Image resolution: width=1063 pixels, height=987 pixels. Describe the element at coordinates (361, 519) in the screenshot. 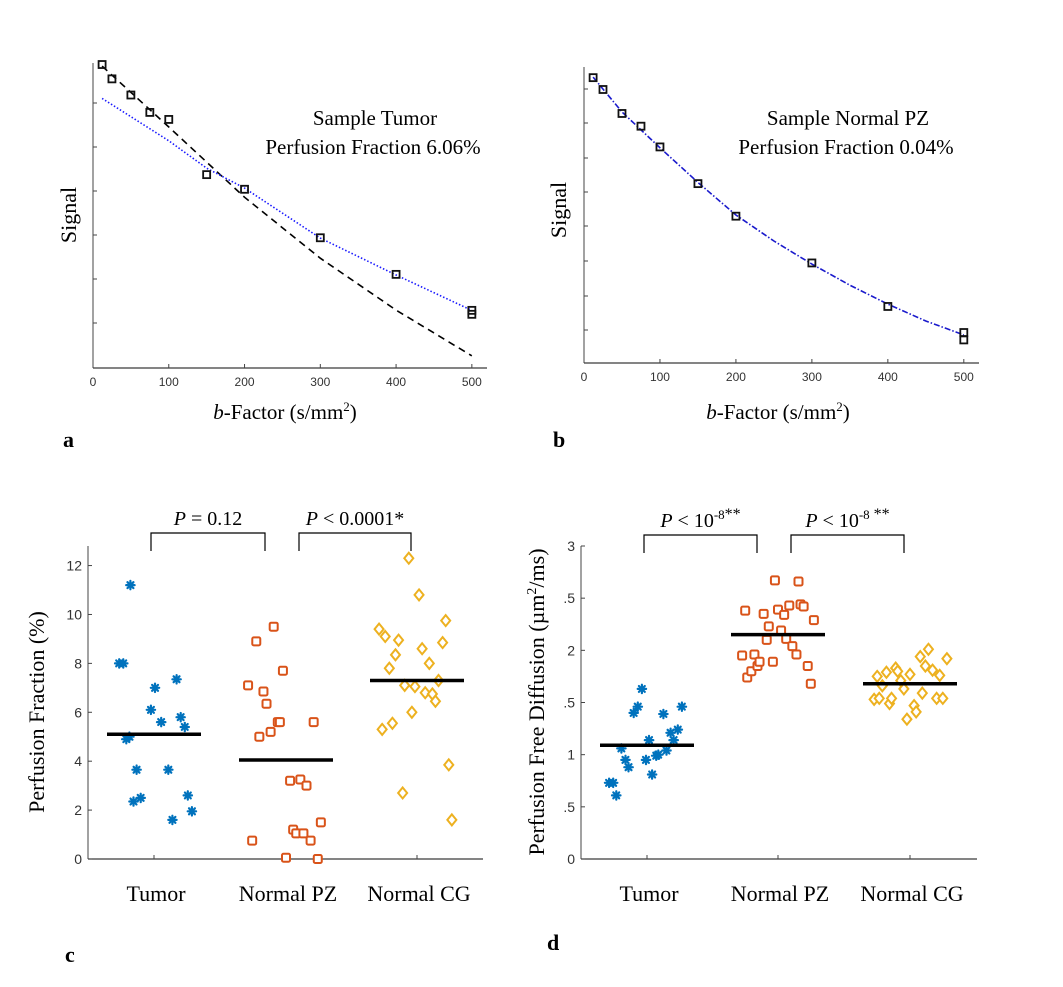

I see `p-comparison: < 0.0001*` at that location.